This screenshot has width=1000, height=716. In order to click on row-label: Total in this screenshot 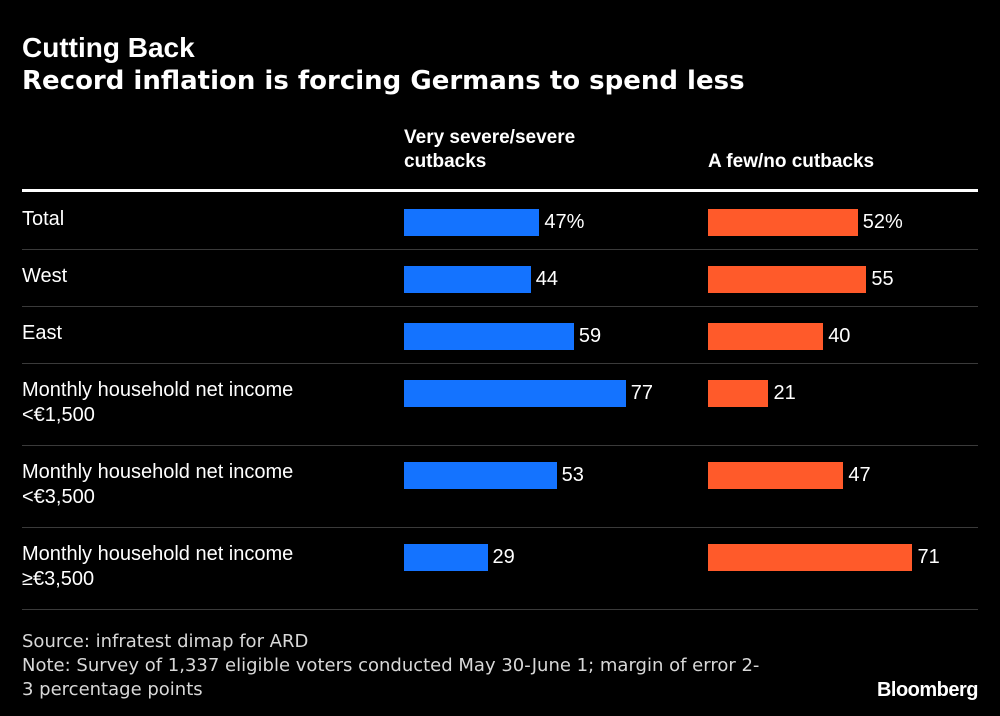, I will do `click(43, 219)`.